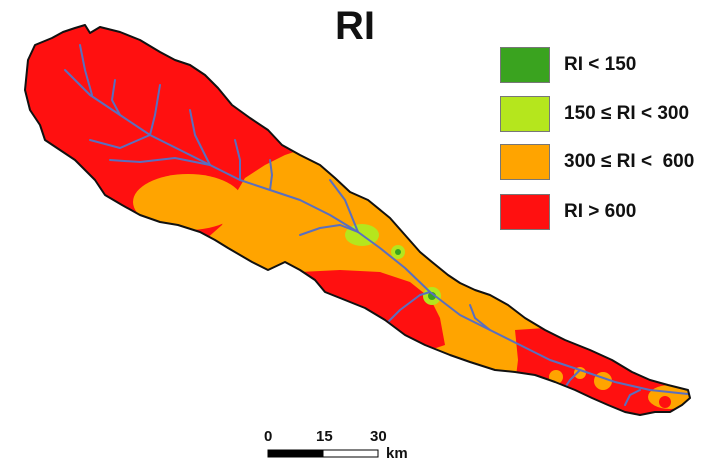  What do you see at coordinates (378, 436) in the screenshot?
I see `scale-tick-30: 30` at bounding box center [378, 436].